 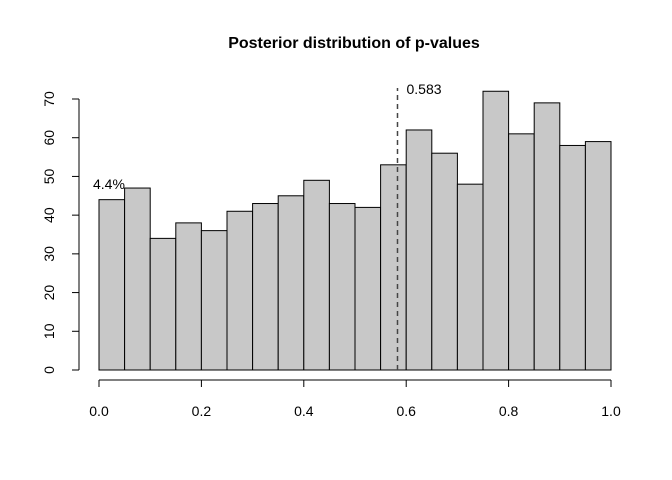 I want to click on x-tick-label: 0.0, so click(x=99, y=411).